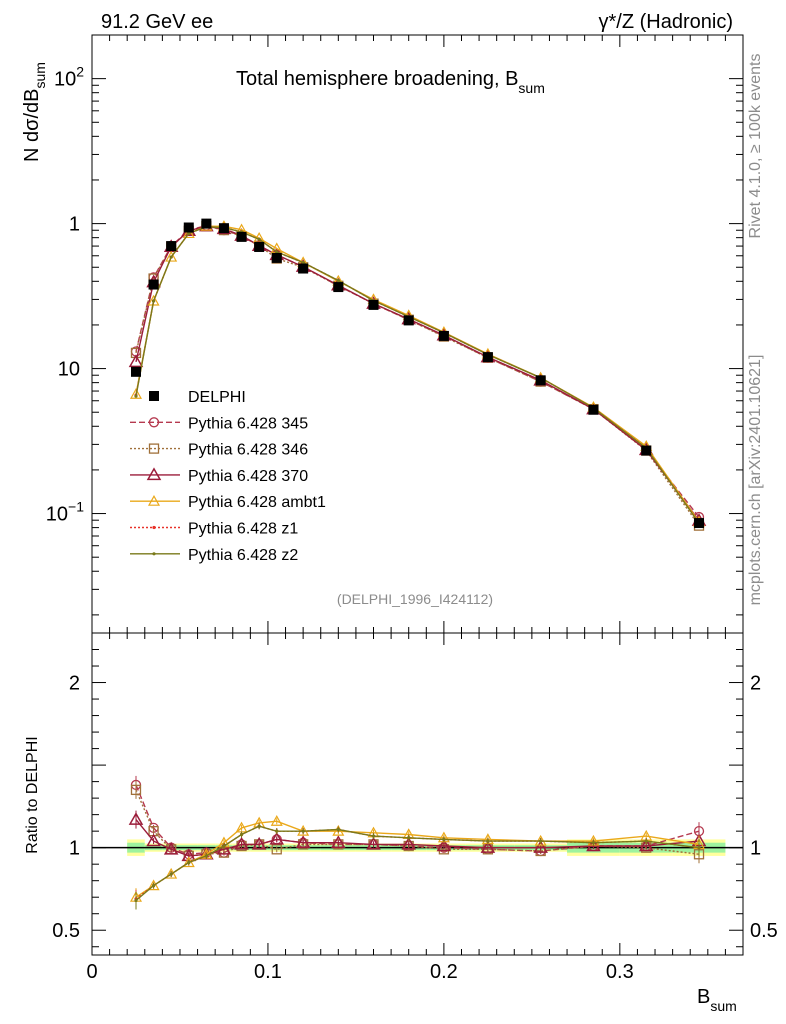 This screenshot has width=786, height=1024. What do you see at coordinates (34, 112) in the screenshot?
I see `y-axis-label: N dσ/dBsum` at bounding box center [34, 112].